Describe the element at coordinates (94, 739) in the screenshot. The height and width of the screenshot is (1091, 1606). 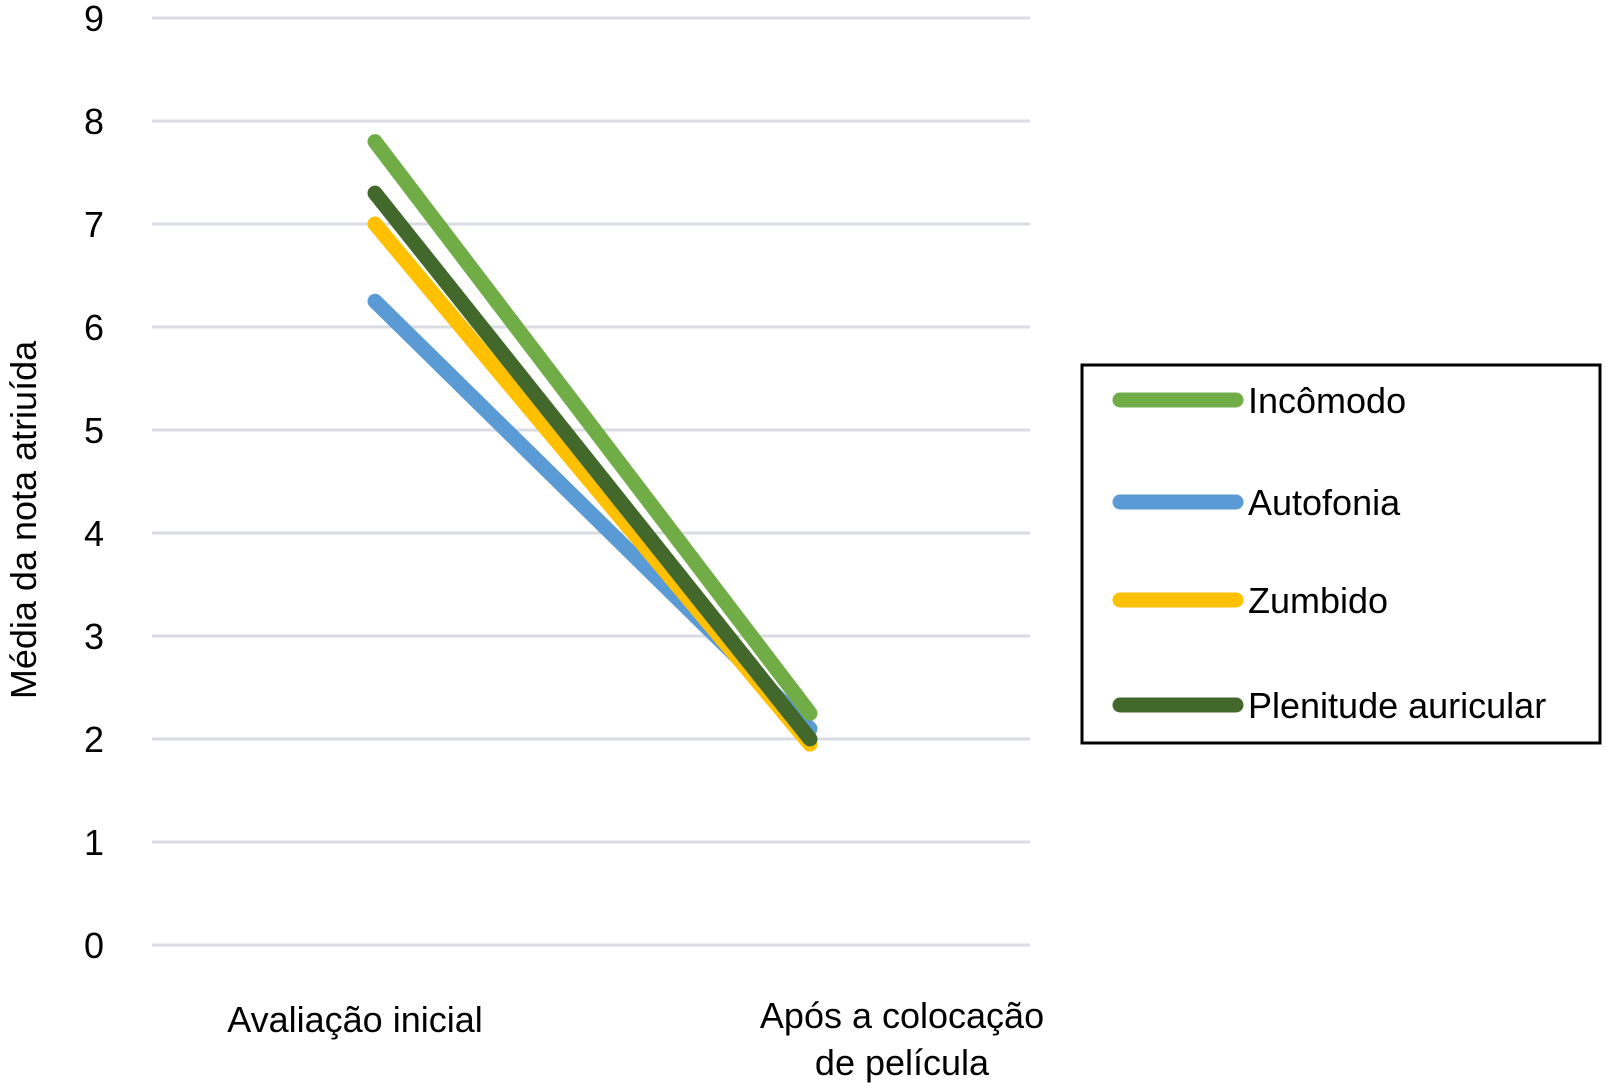
I see `y-tick-label: 2` at that location.